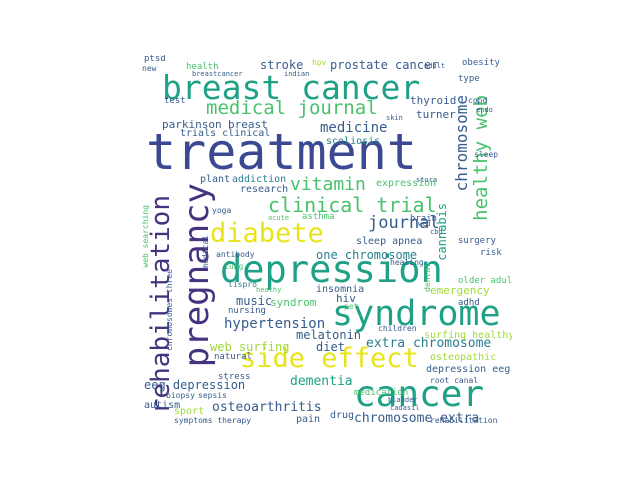  I want to click on word-pregnancy: pregnancy, so click(197, 275).